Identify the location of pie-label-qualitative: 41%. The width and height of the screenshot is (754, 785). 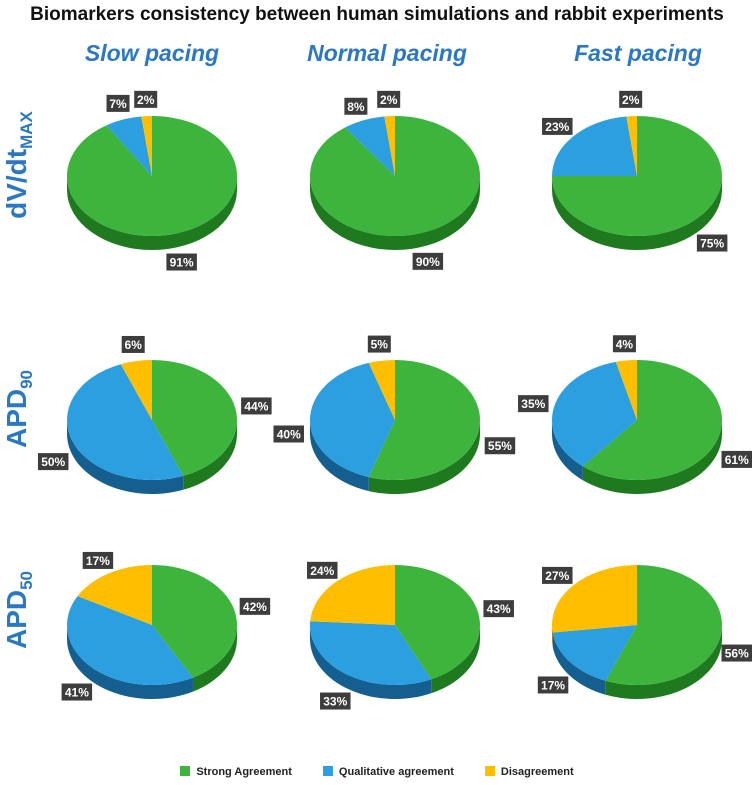
(77, 692).